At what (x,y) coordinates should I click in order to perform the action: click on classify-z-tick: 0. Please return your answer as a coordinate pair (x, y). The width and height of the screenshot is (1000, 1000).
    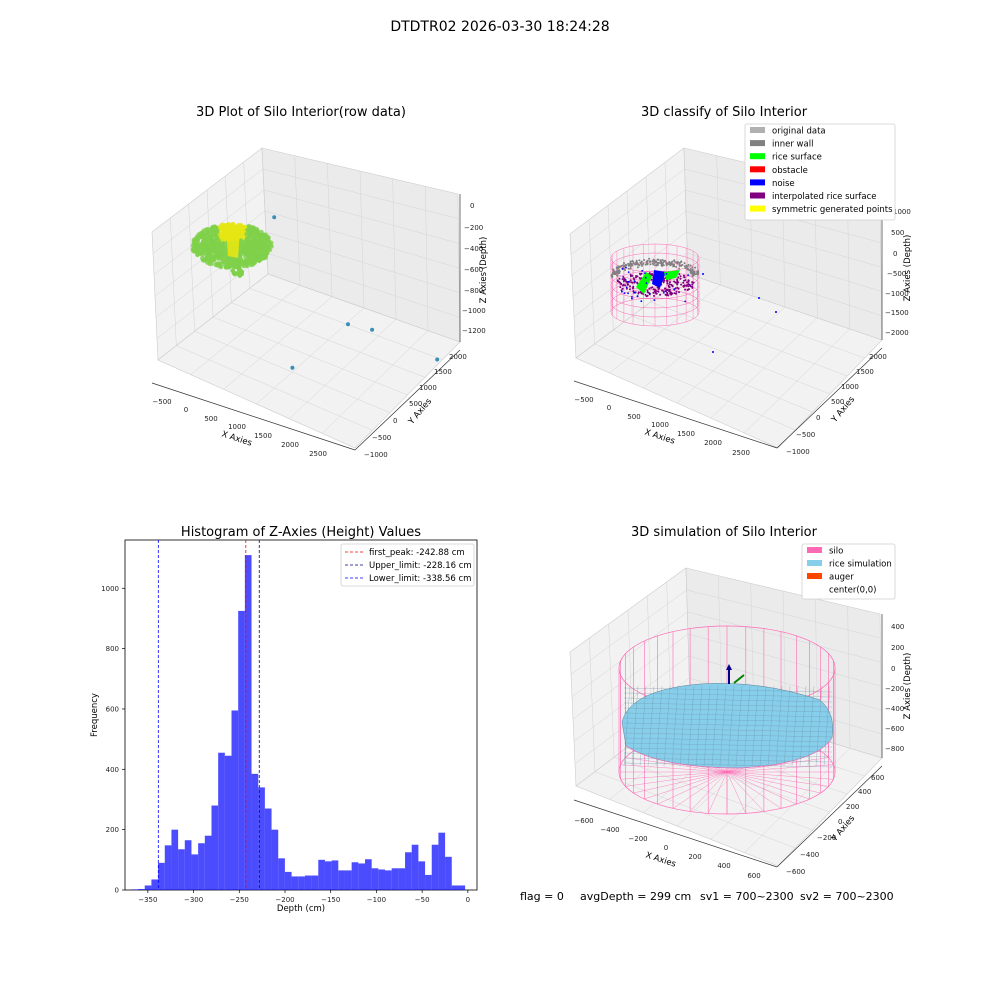
    Looking at the image, I should click on (895, 254).